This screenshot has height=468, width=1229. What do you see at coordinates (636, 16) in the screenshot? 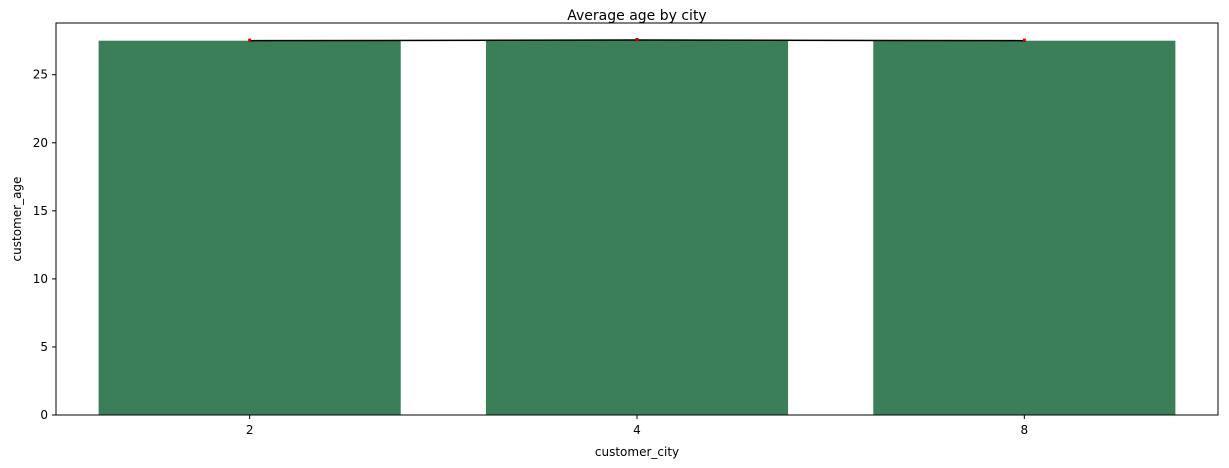
I see `chart-title: Average age by city` at bounding box center [636, 16].